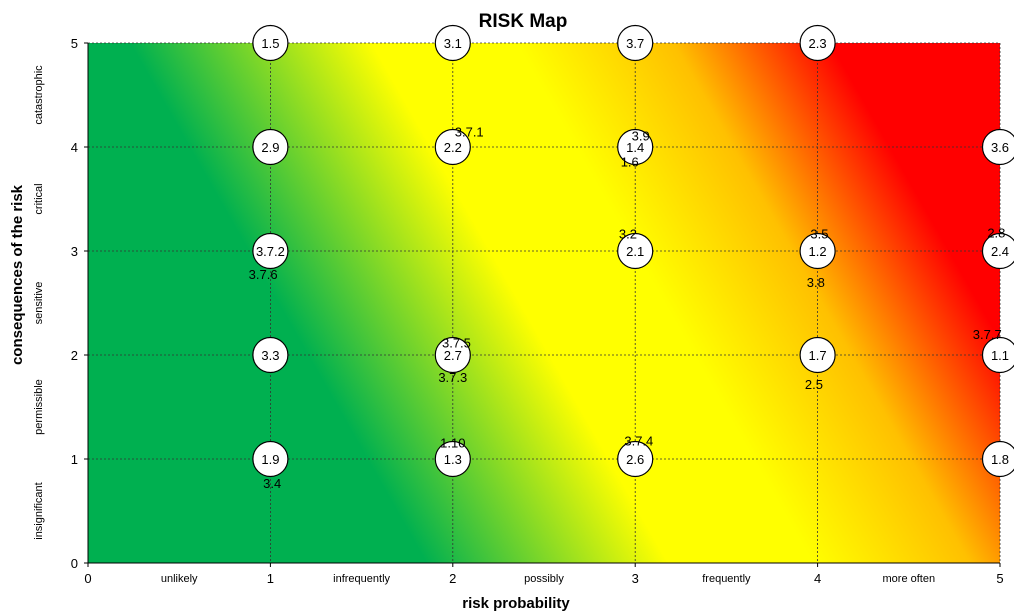 Image resolution: width=1014 pixels, height=613 pixels. I want to click on risk-annotation: 3.9, so click(641, 136).